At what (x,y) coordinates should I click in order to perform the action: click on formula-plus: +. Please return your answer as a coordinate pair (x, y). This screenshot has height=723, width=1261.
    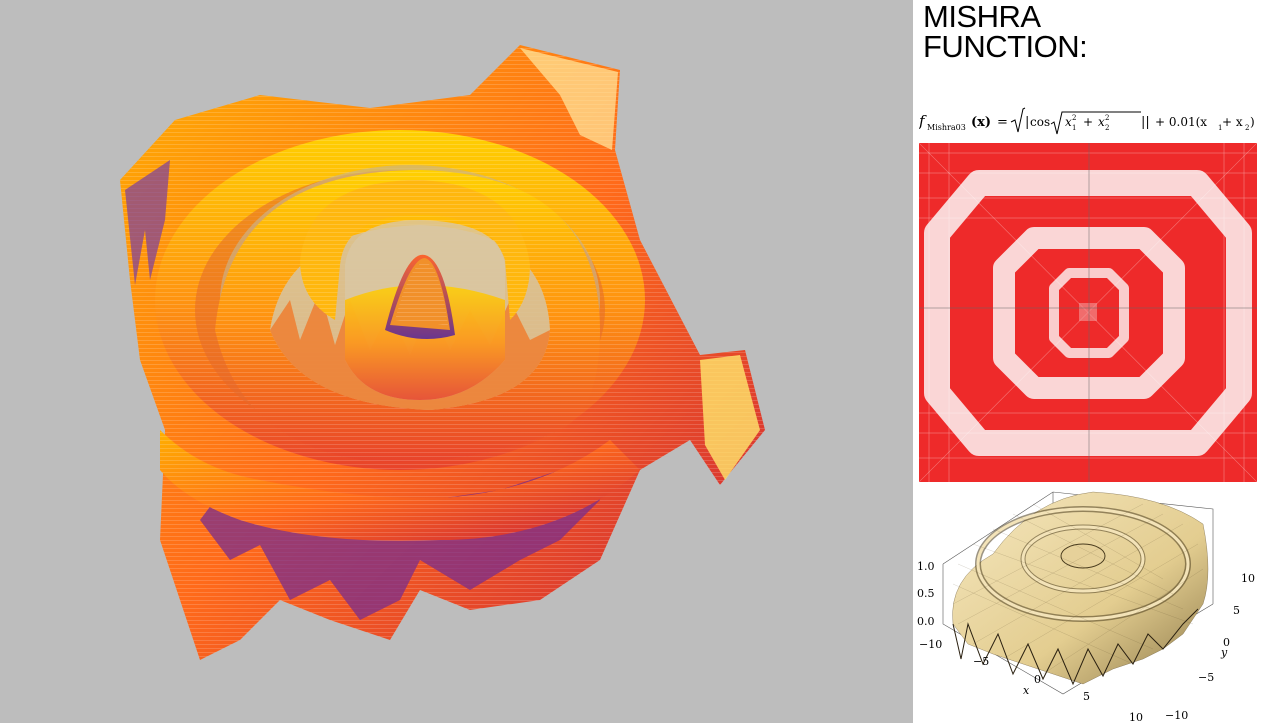
    Looking at the image, I should click on (1088, 122).